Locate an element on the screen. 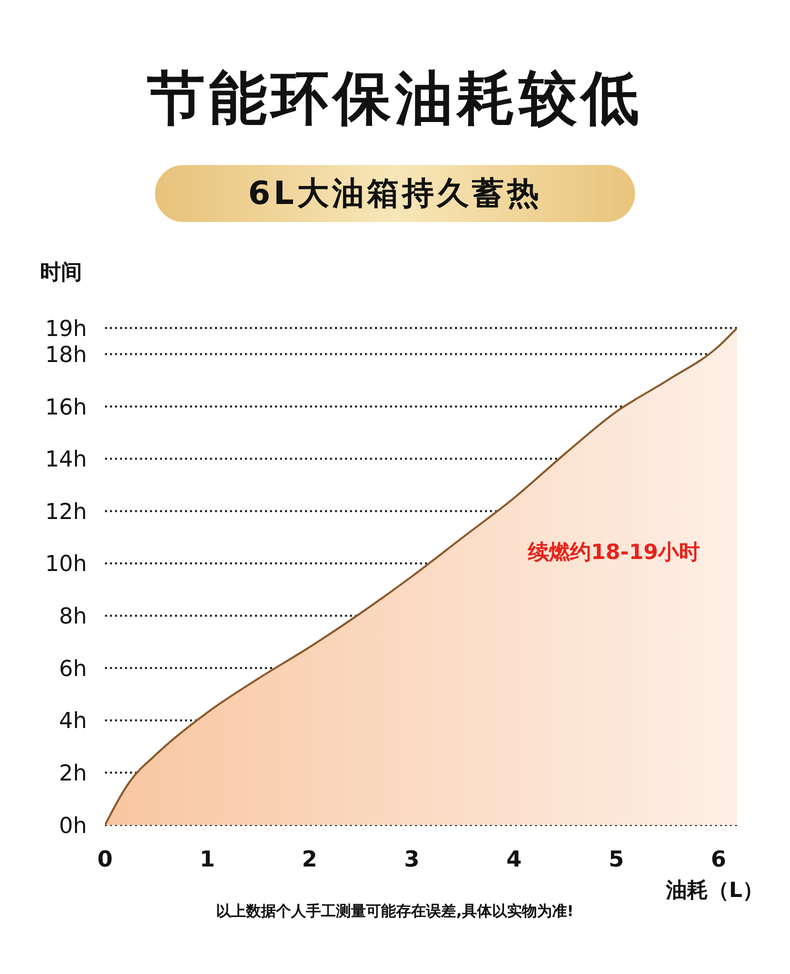 The width and height of the screenshot is (790, 974). chart-subtitle: 6L大油箱持久蓄热 is located at coordinates (395, 193).